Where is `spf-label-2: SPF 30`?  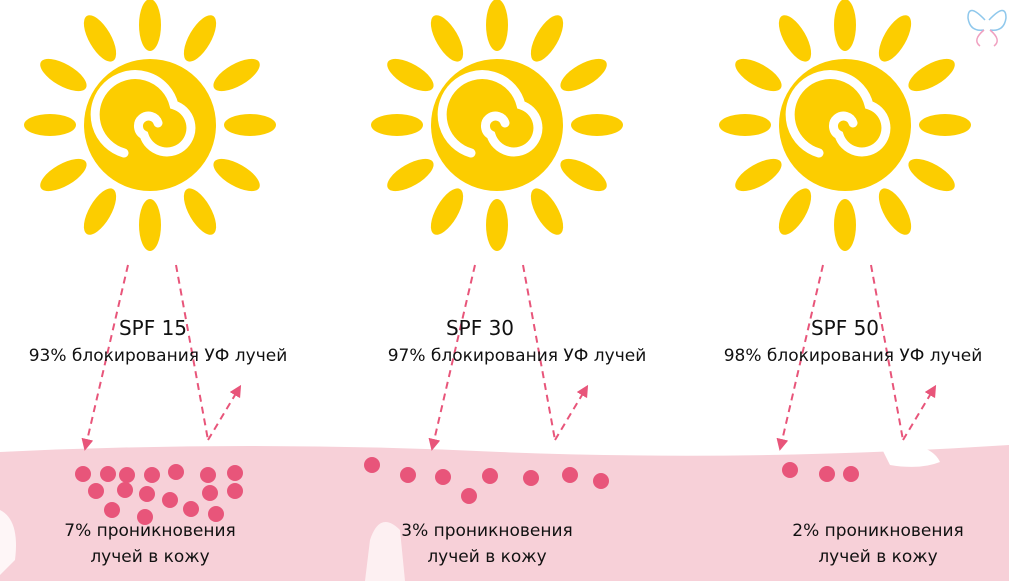
spf-label-2: SPF 30 is located at coordinates (480, 328).